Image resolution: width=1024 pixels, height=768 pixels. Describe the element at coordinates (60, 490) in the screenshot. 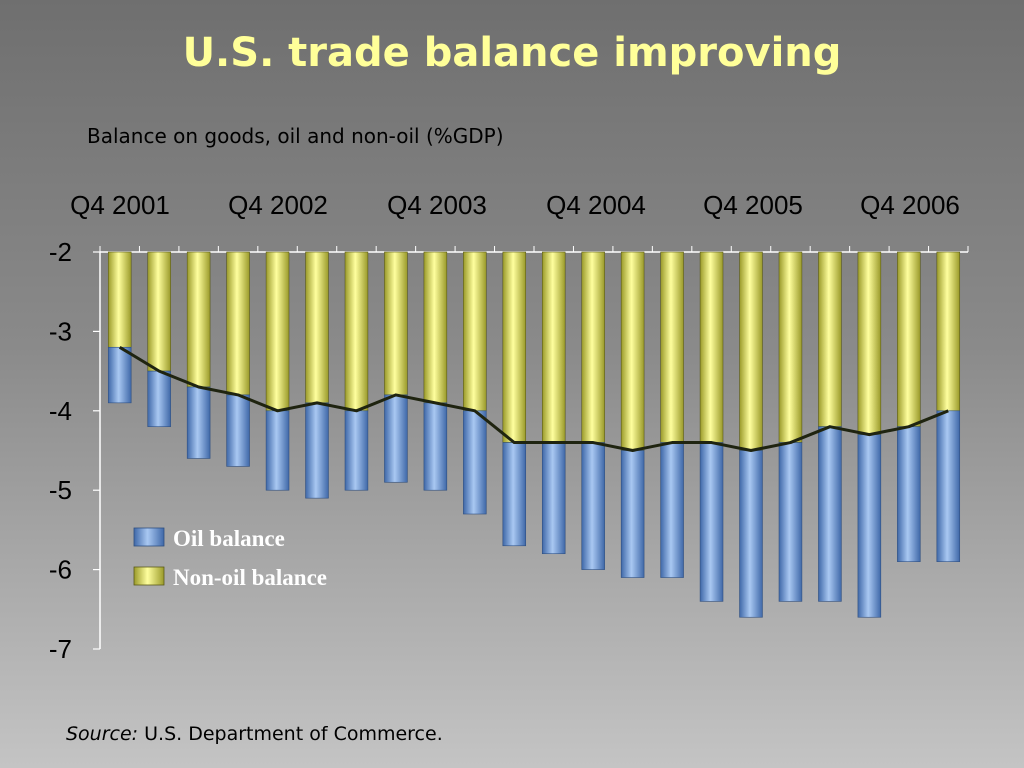

I see `y-tick-label: -5` at that location.